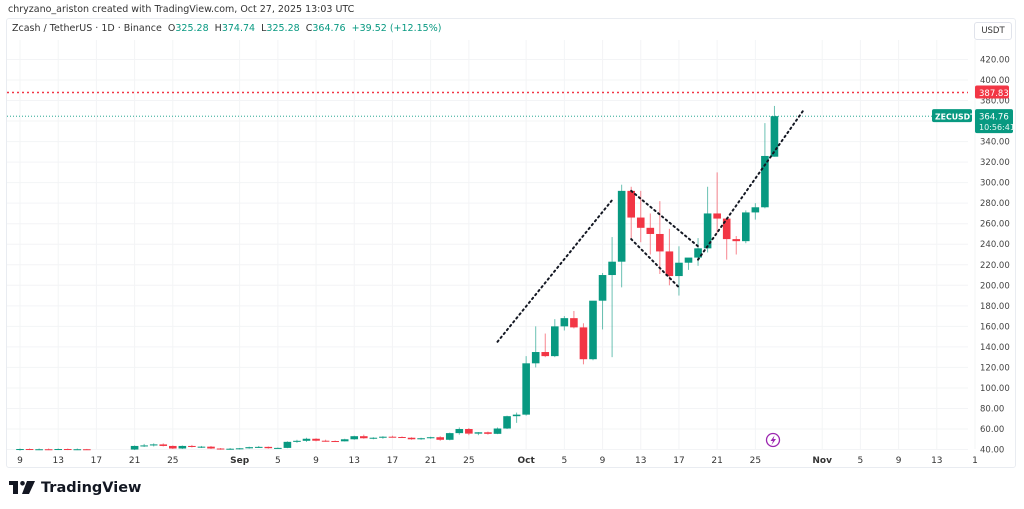 The image size is (1024, 509). Describe the element at coordinates (995, 368) in the screenshot. I see `y-tick-label: 120.00` at that location.